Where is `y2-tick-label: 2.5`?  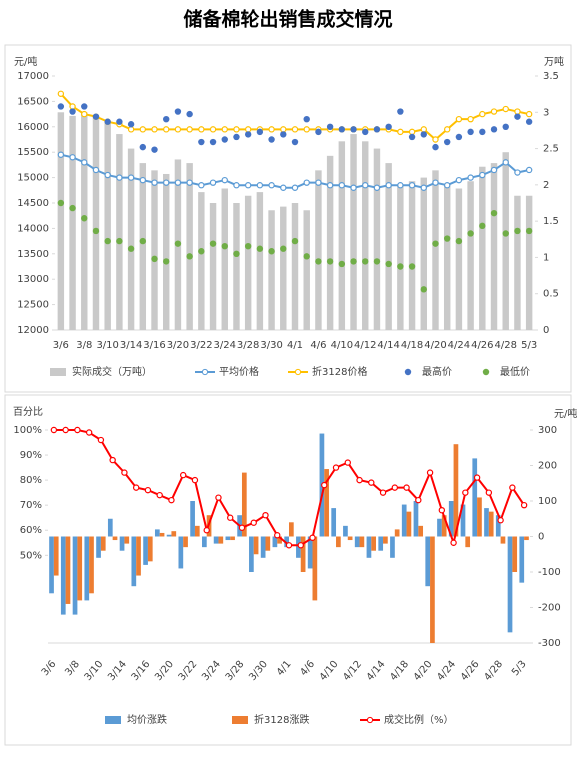 y2-tick-label: 2.5 is located at coordinates (551, 149).